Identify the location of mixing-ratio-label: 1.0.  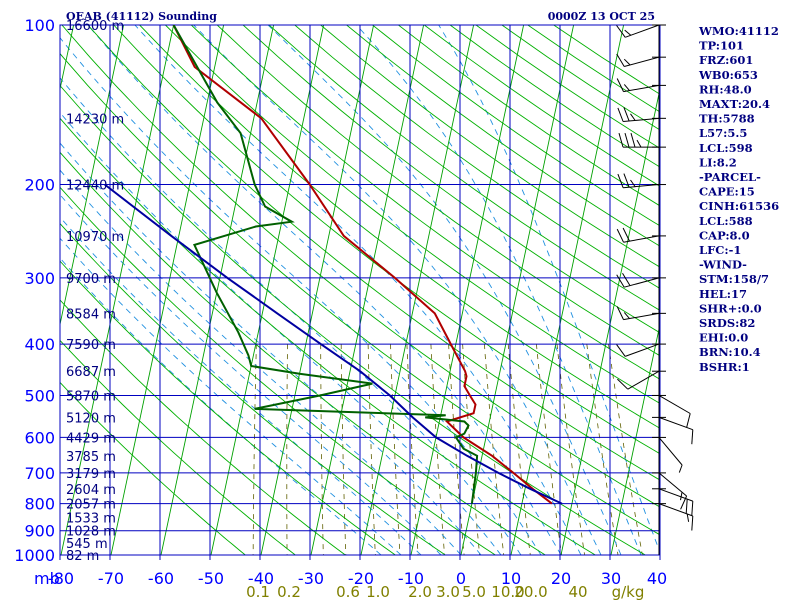
(378, 591).